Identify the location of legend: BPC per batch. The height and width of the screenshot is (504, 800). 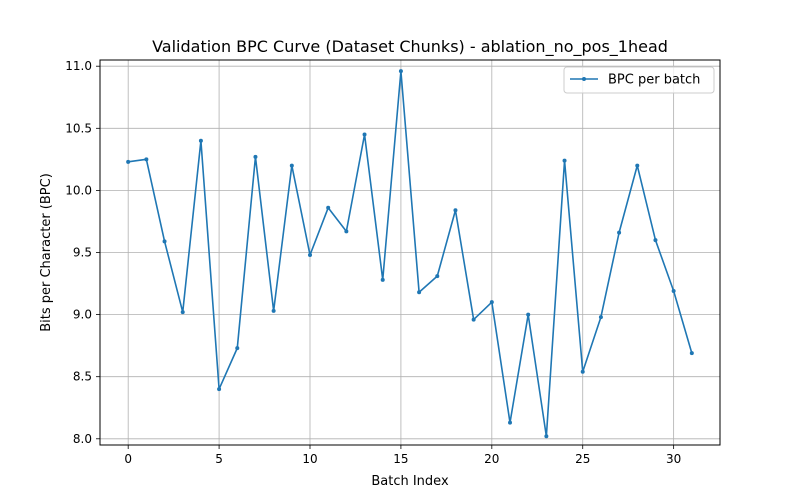
(639, 80).